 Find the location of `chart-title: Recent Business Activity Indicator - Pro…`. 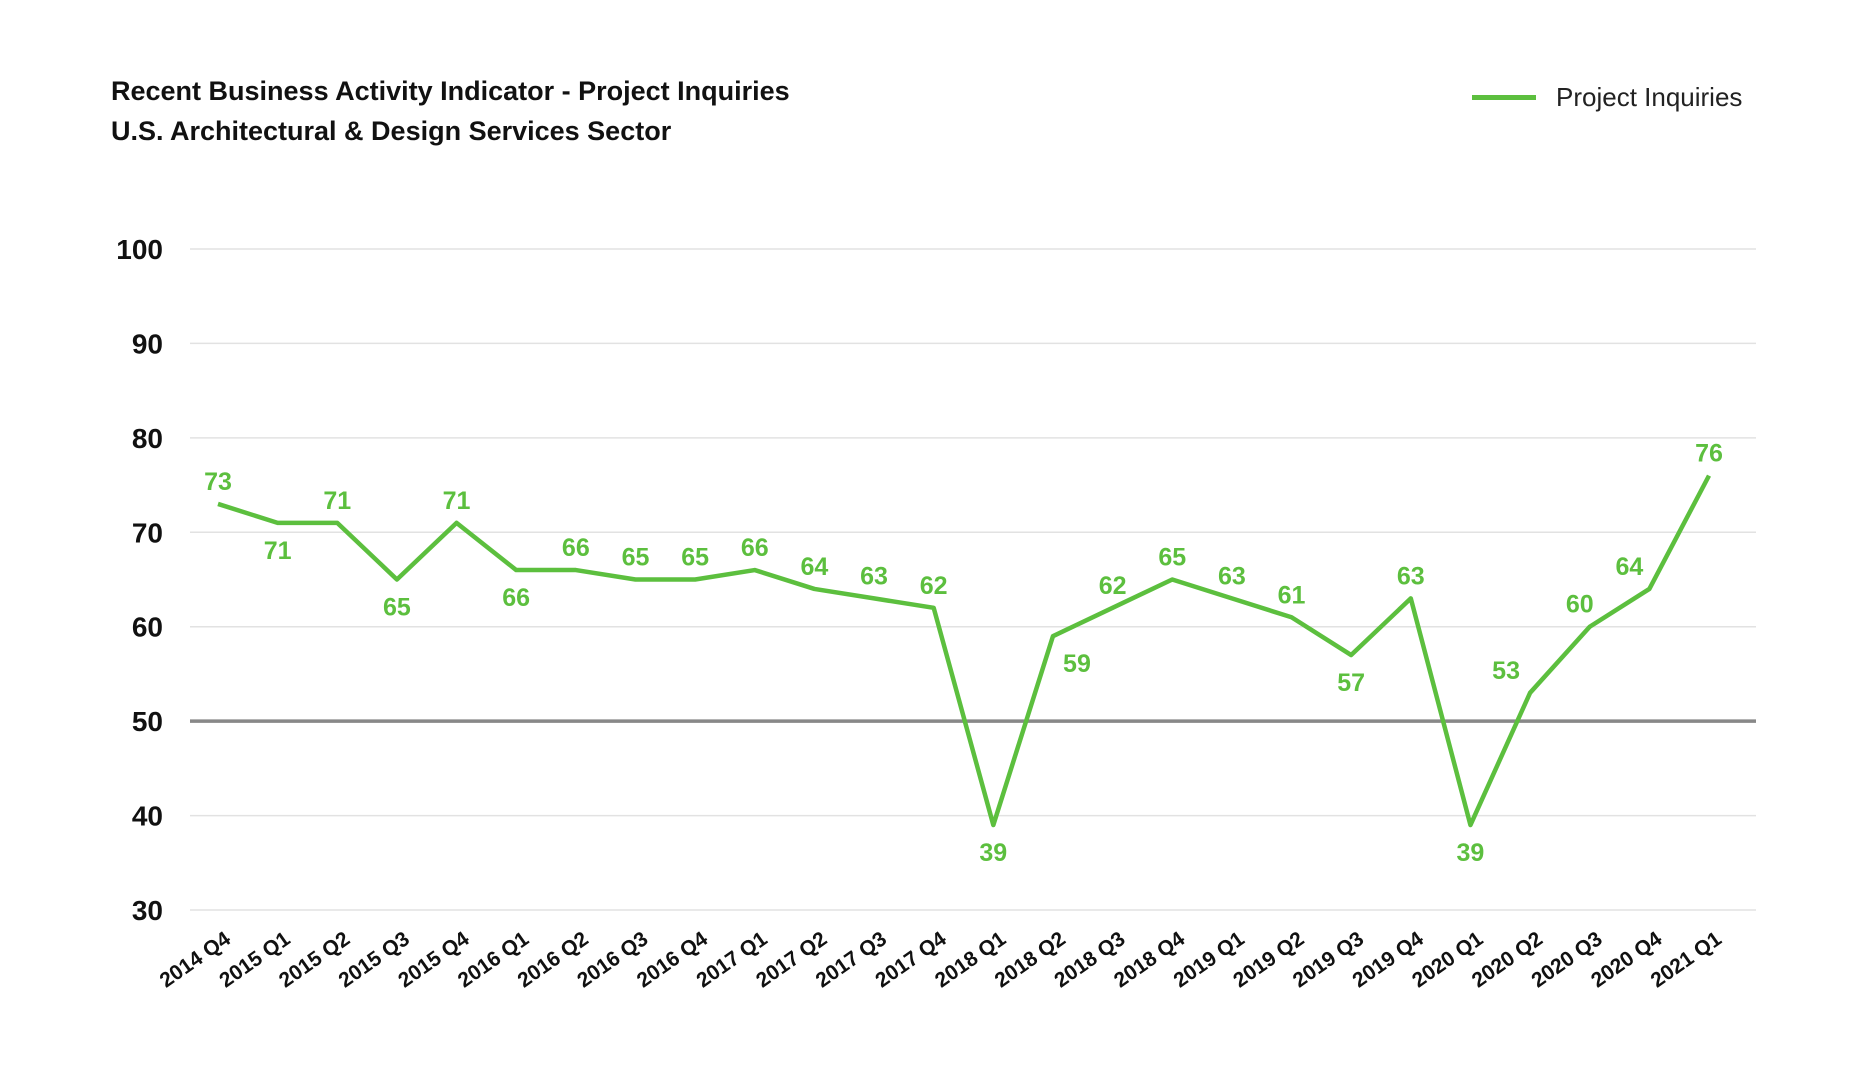

chart-title: Recent Business Activity Indicator - Pro… is located at coordinates (450, 91).